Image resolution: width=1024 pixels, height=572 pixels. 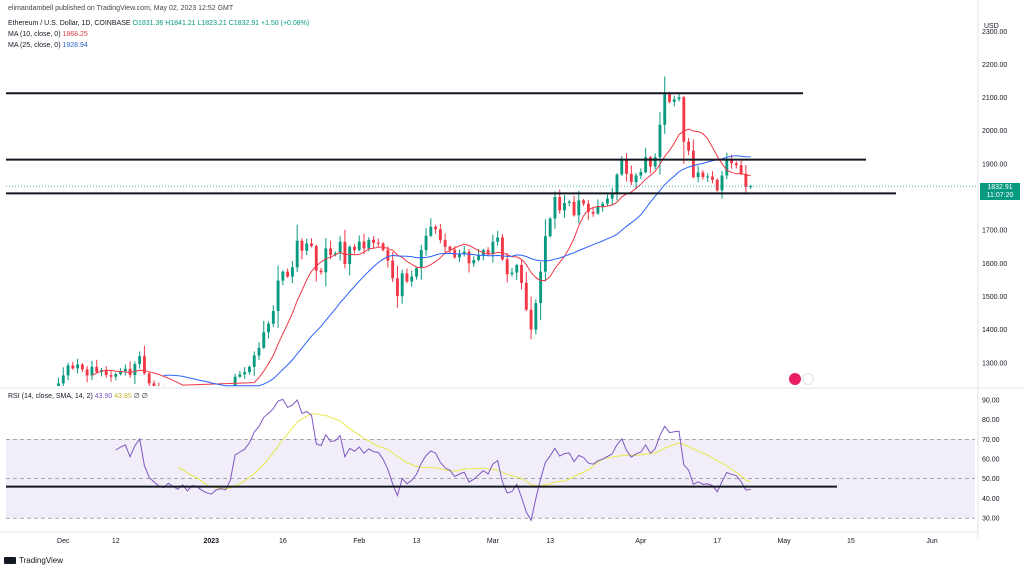 What do you see at coordinates (10, 560) in the screenshot?
I see `tradingview-mark-icon` at bounding box center [10, 560].